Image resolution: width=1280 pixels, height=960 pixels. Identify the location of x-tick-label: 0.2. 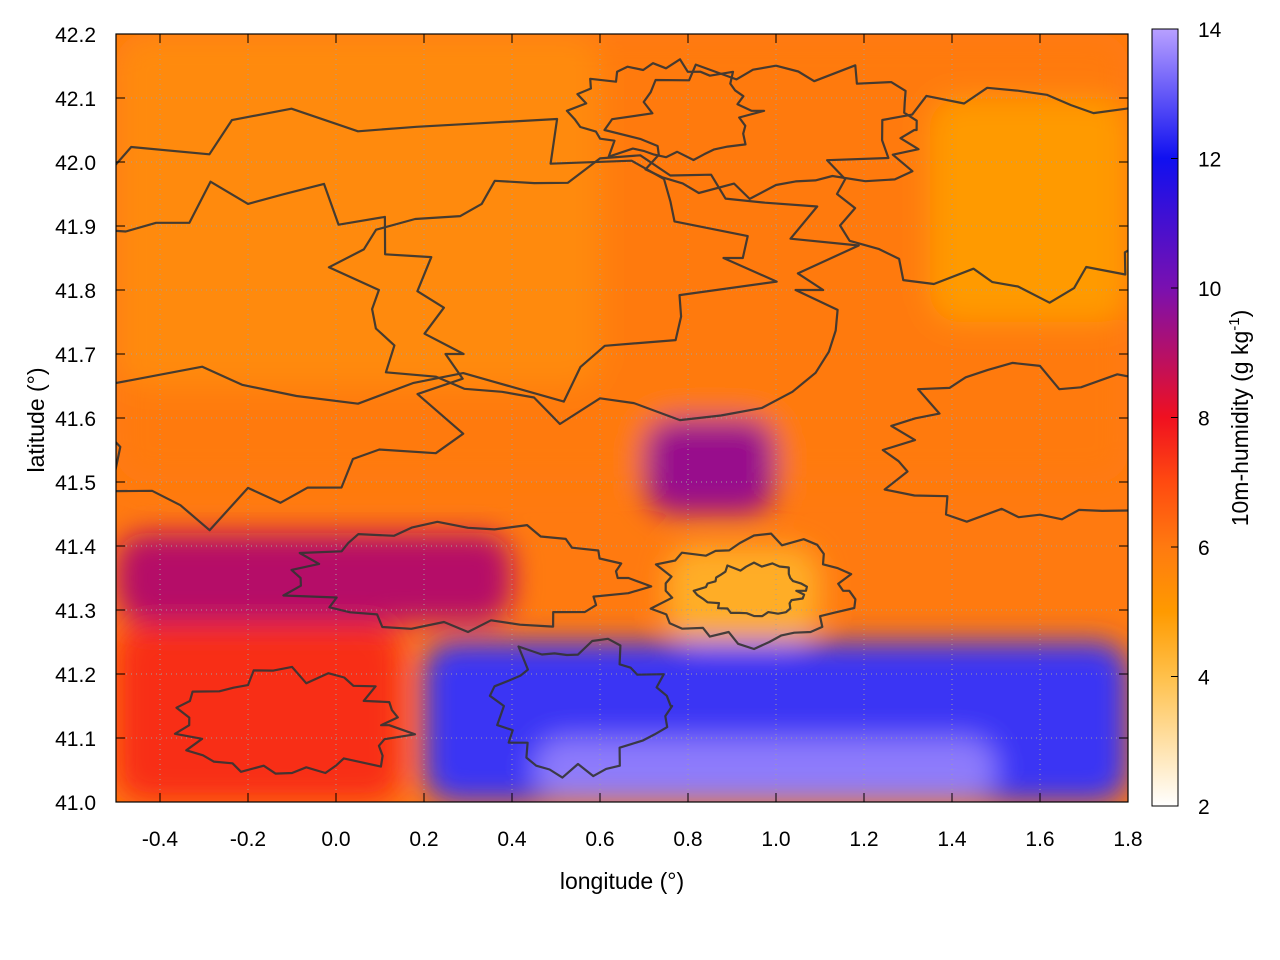
(423, 839).